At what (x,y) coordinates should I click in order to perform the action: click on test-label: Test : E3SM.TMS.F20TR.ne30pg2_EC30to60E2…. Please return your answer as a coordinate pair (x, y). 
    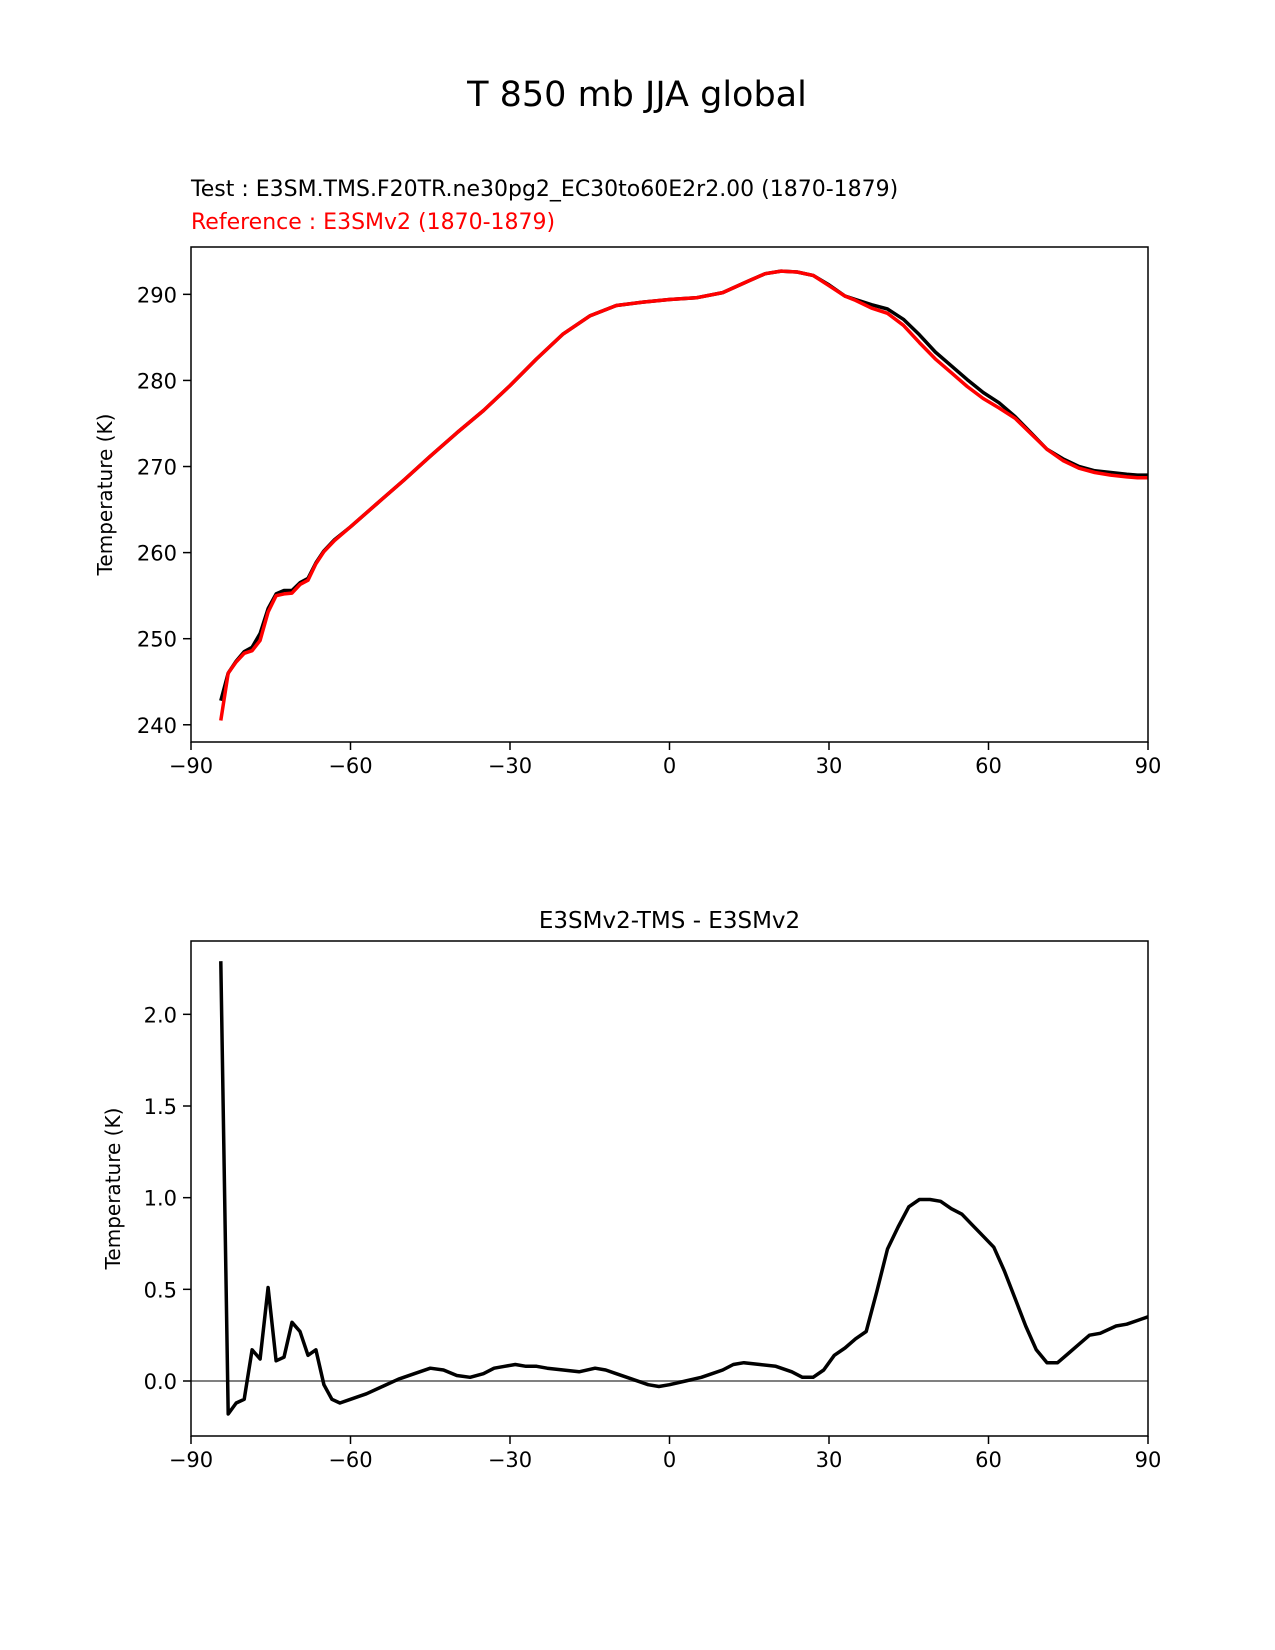
    Looking at the image, I should click on (544, 189).